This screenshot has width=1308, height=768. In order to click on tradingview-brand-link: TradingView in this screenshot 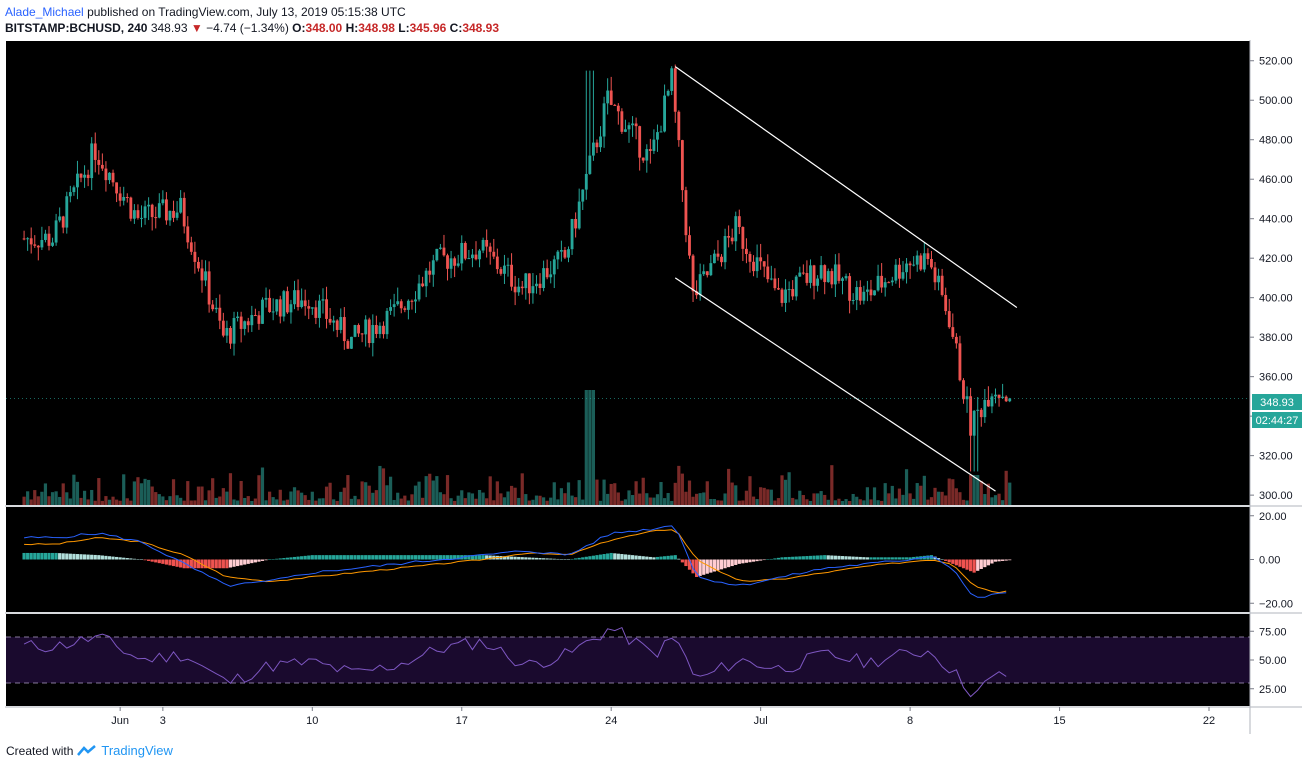, I will do `click(137, 750)`.